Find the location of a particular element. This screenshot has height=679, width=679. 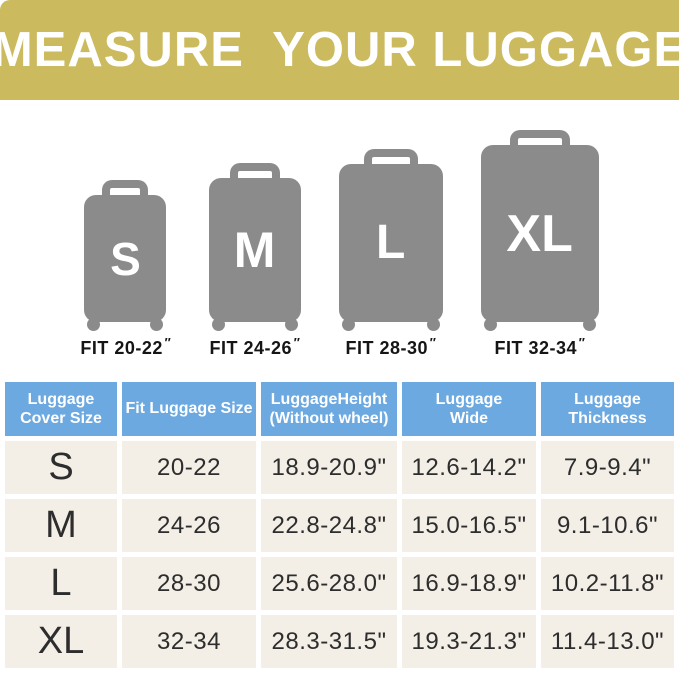

cell-size: M is located at coordinates (61, 525).